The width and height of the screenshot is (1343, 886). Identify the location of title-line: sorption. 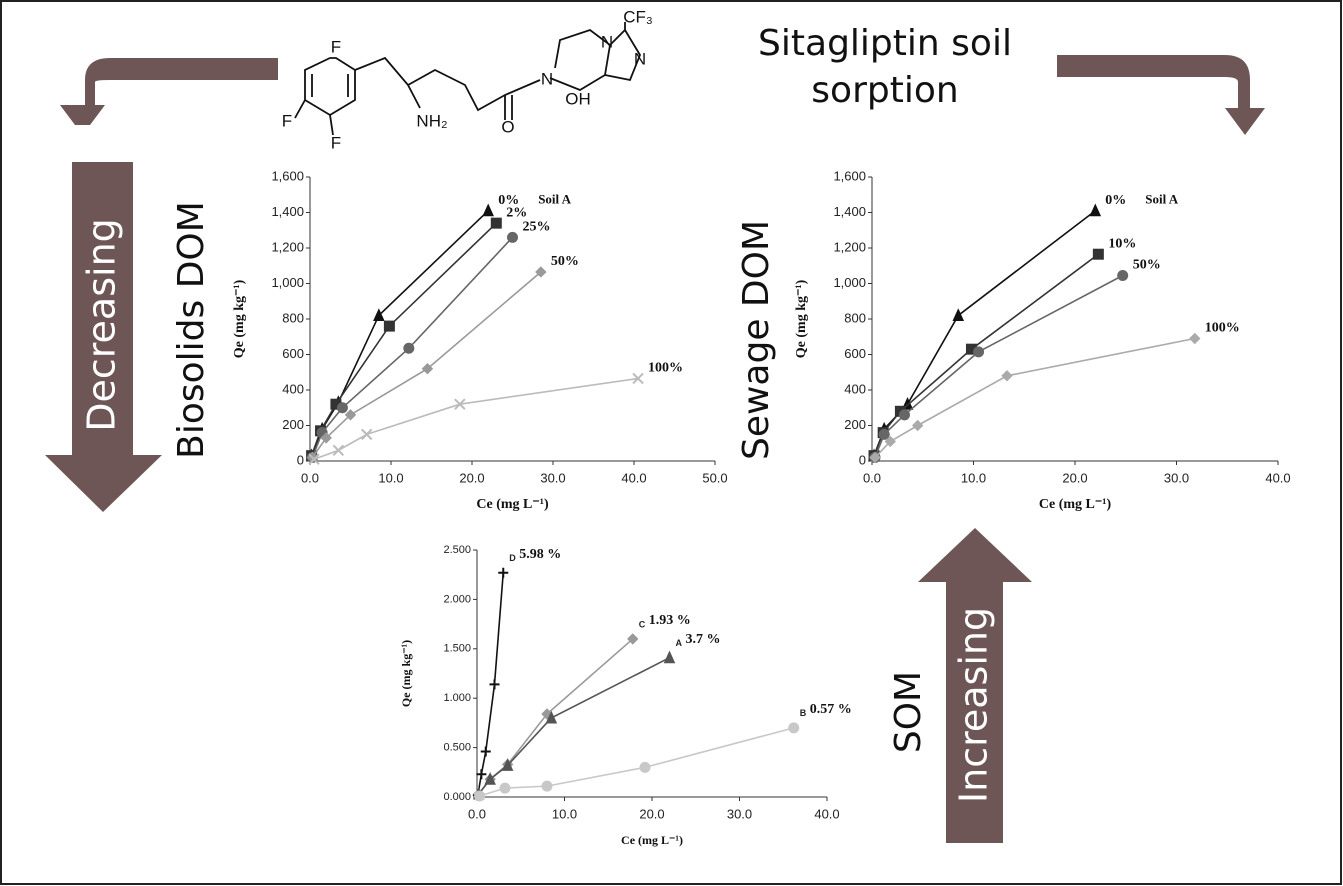
(884, 90).